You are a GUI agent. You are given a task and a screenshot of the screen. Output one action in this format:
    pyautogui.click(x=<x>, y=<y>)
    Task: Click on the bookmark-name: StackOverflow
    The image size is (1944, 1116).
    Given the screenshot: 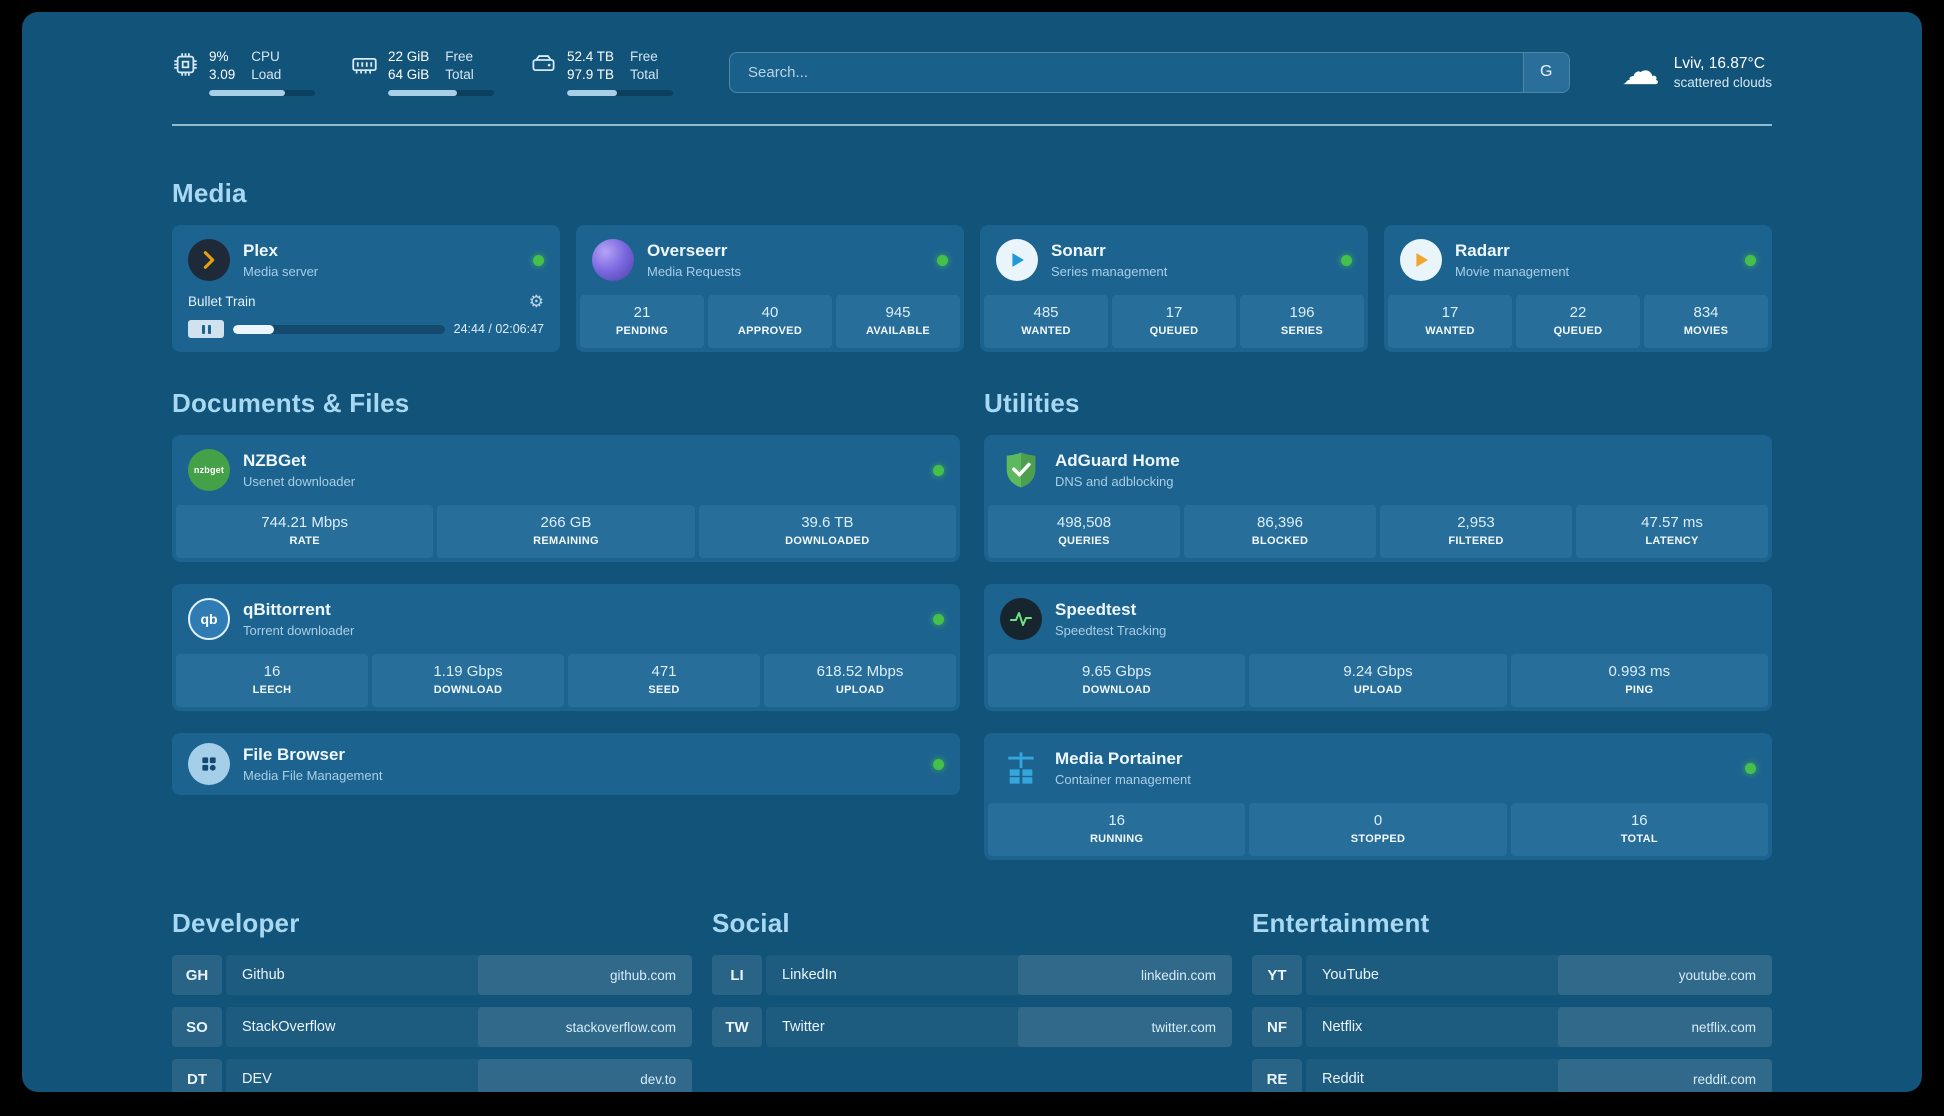 What is the action you would take?
    pyautogui.click(x=289, y=1027)
    